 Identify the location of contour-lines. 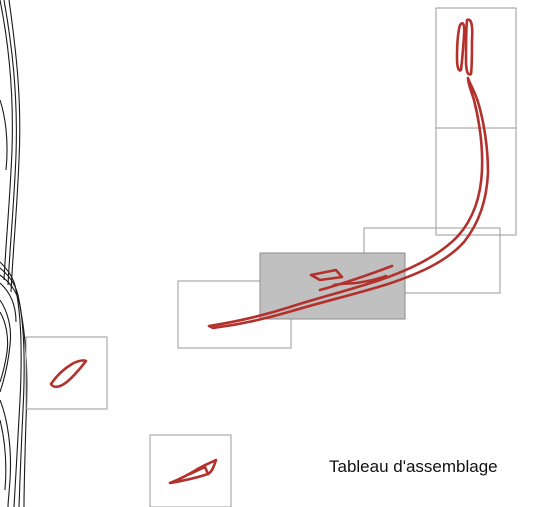
(14, 253).